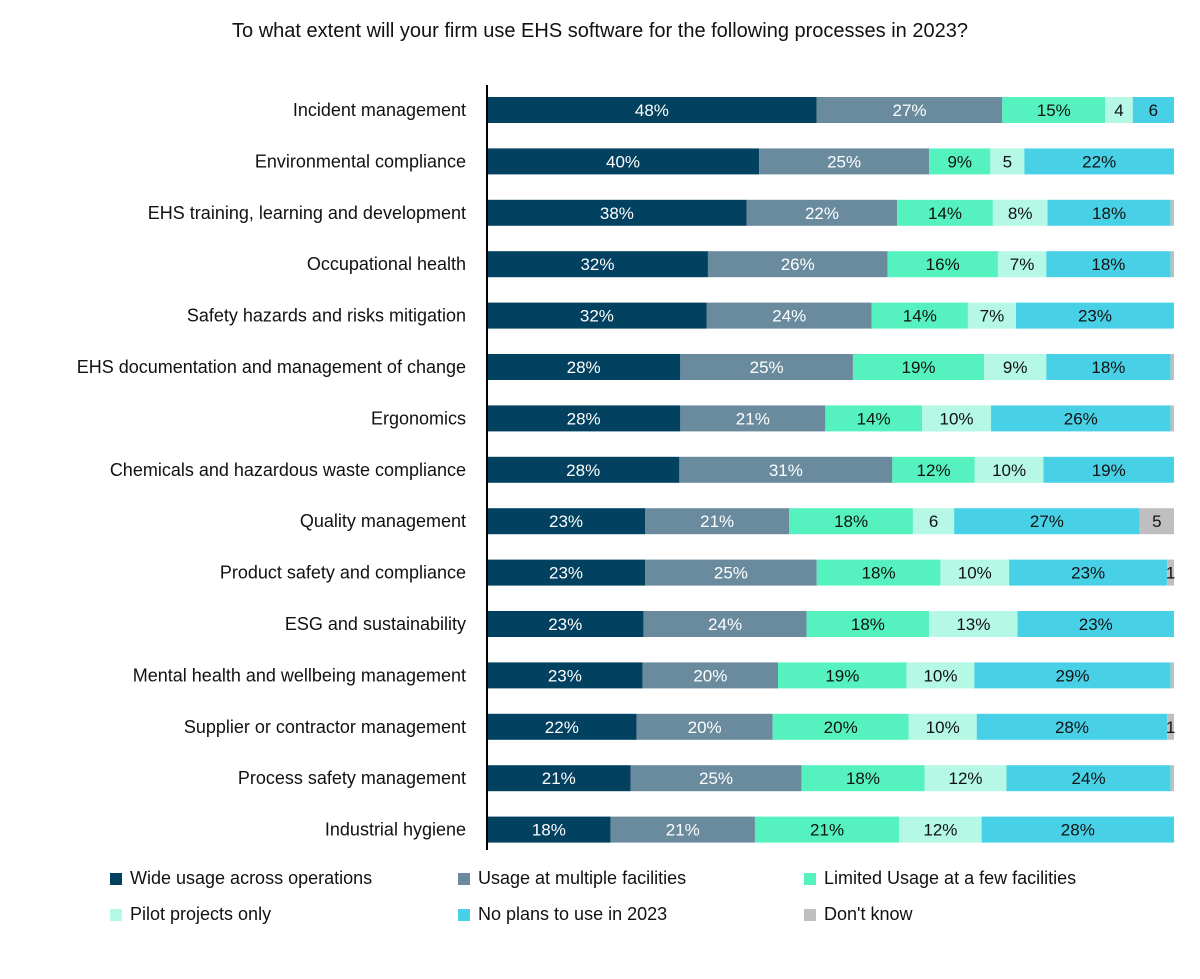  I want to click on data-label: 20%, so click(705, 727).